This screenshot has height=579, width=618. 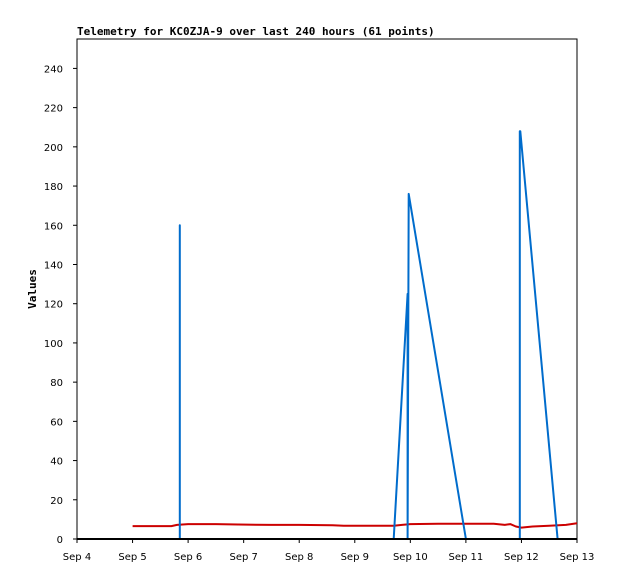 What do you see at coordinates (132, 557) in the screenshot?
I see `x-tick-label: Sep 5` at bounding box center [132, 557].